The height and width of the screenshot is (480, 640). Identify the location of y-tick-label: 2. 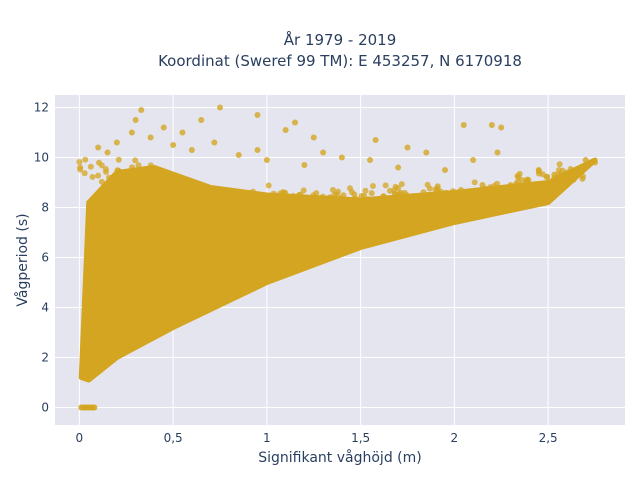
(45, 358).